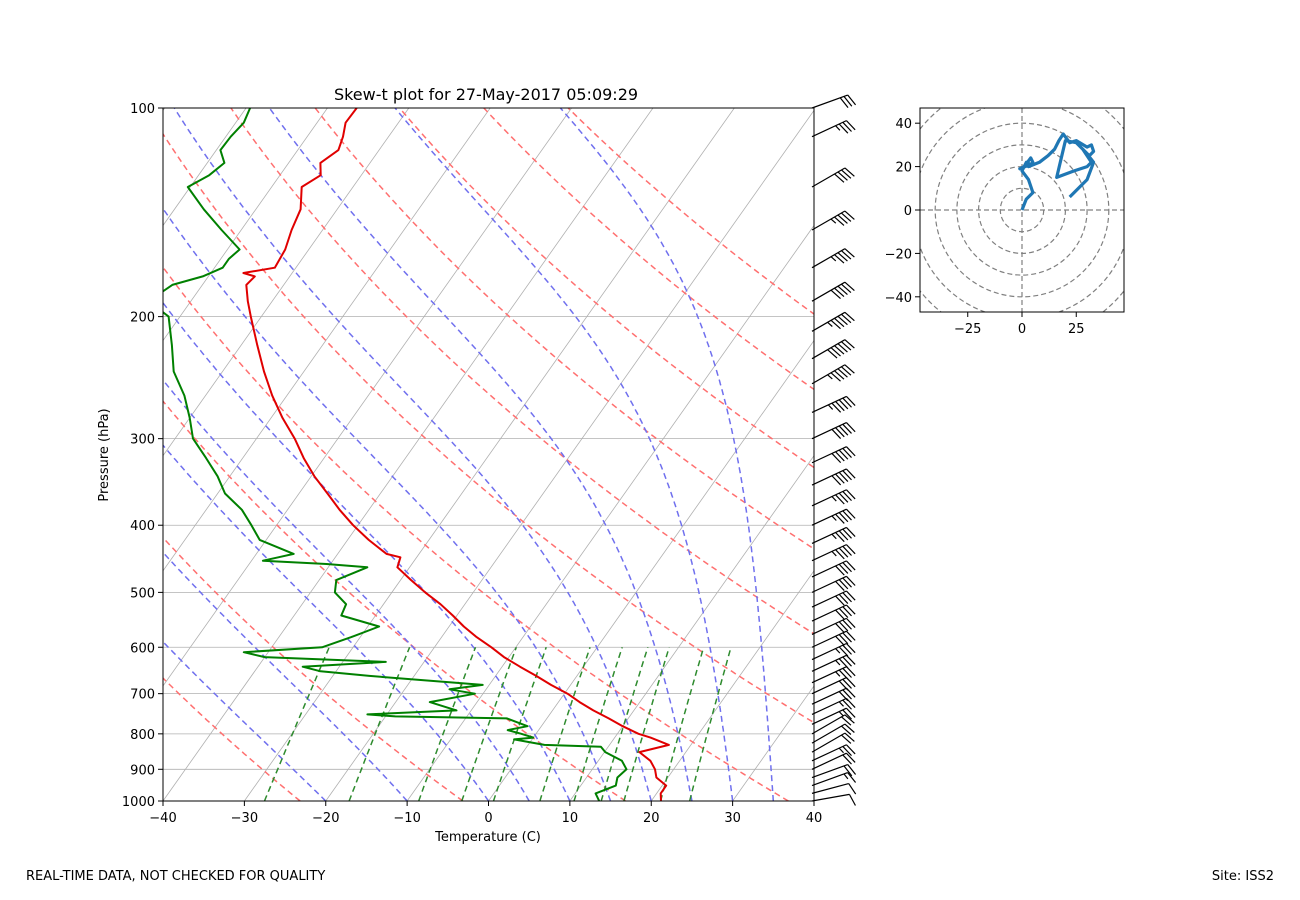 The height and width of the screenshot is (900, 1300). What do you see at coordinates (908, 211) in the screenshot?
I see `hodo-y-tick-label: 0` at bounding box center [908, 211].